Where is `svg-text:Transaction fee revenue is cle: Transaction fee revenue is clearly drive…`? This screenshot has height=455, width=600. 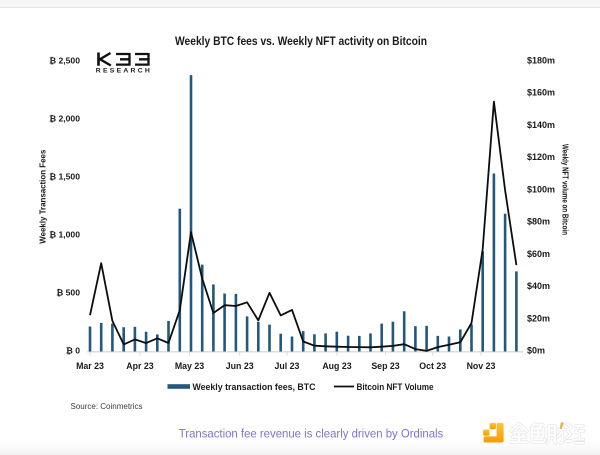 svg-text:Transaction fee revenue is cle: Transaction fee revenue is clearly drive… is located at coordinates (311, 434).